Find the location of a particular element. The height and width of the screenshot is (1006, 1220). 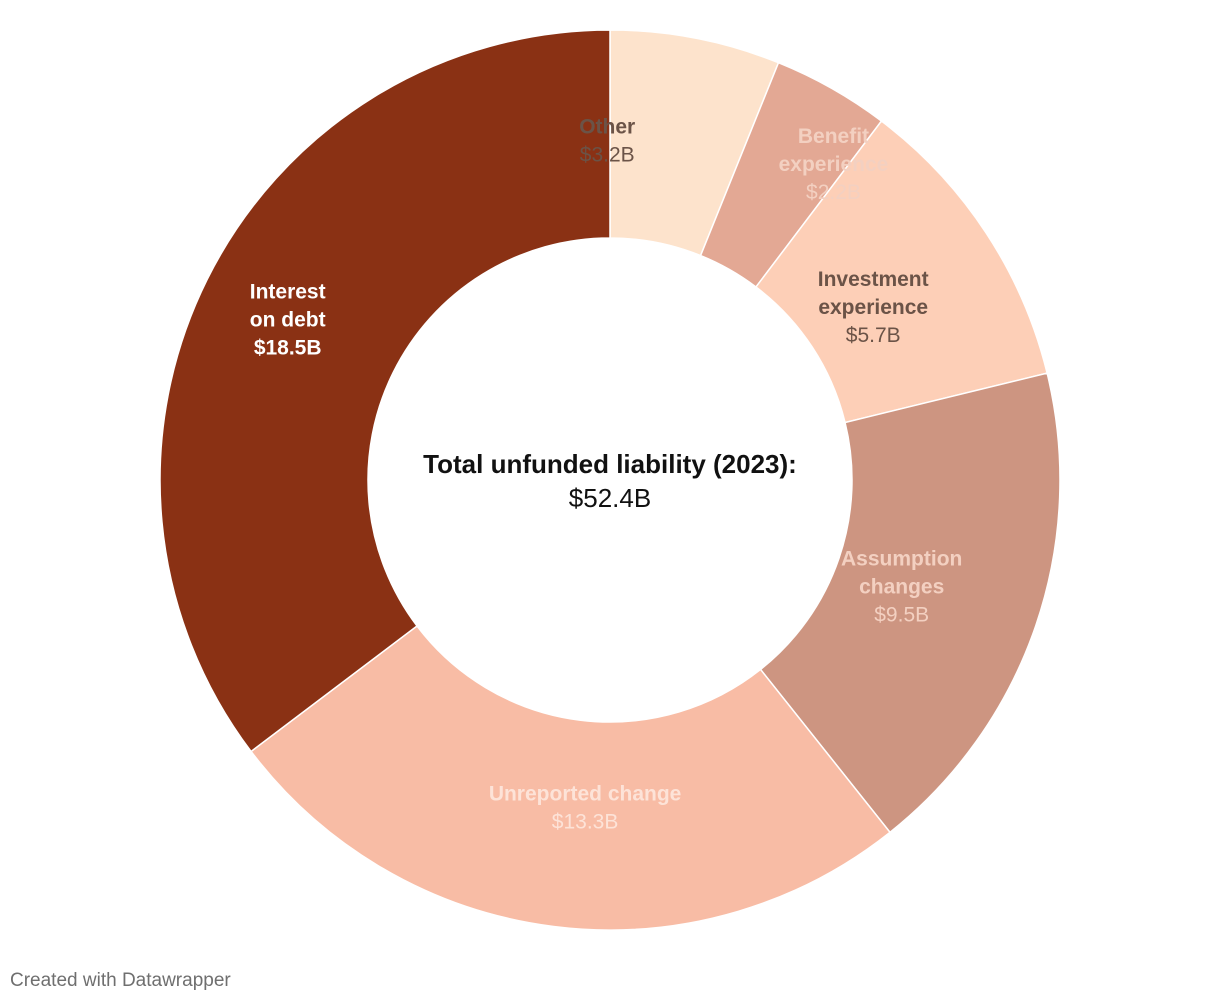

center-title: Total unfunded liability (2023): is located at coordinates (610, 464).